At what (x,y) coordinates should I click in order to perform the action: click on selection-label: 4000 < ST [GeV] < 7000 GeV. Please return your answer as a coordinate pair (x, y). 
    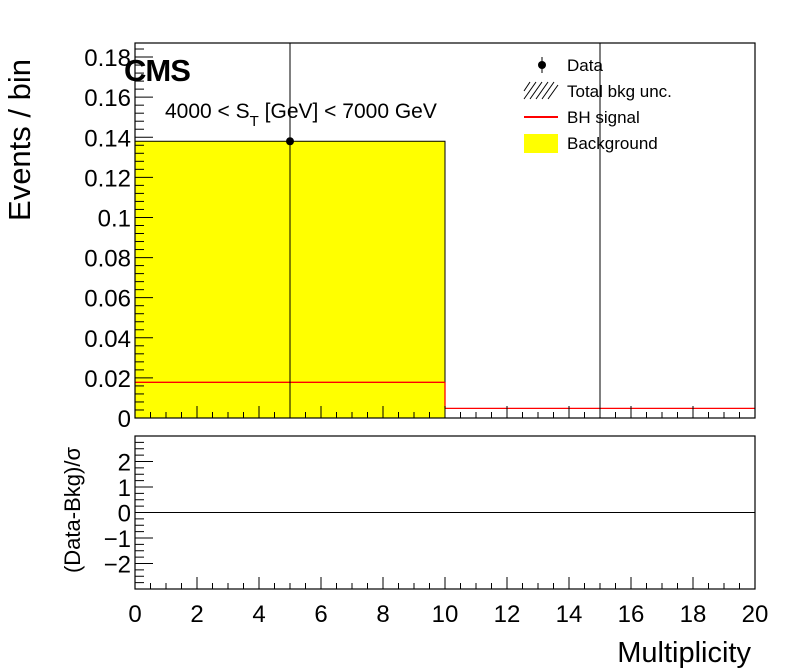
    Looking at the image, I should click on (301, 115).